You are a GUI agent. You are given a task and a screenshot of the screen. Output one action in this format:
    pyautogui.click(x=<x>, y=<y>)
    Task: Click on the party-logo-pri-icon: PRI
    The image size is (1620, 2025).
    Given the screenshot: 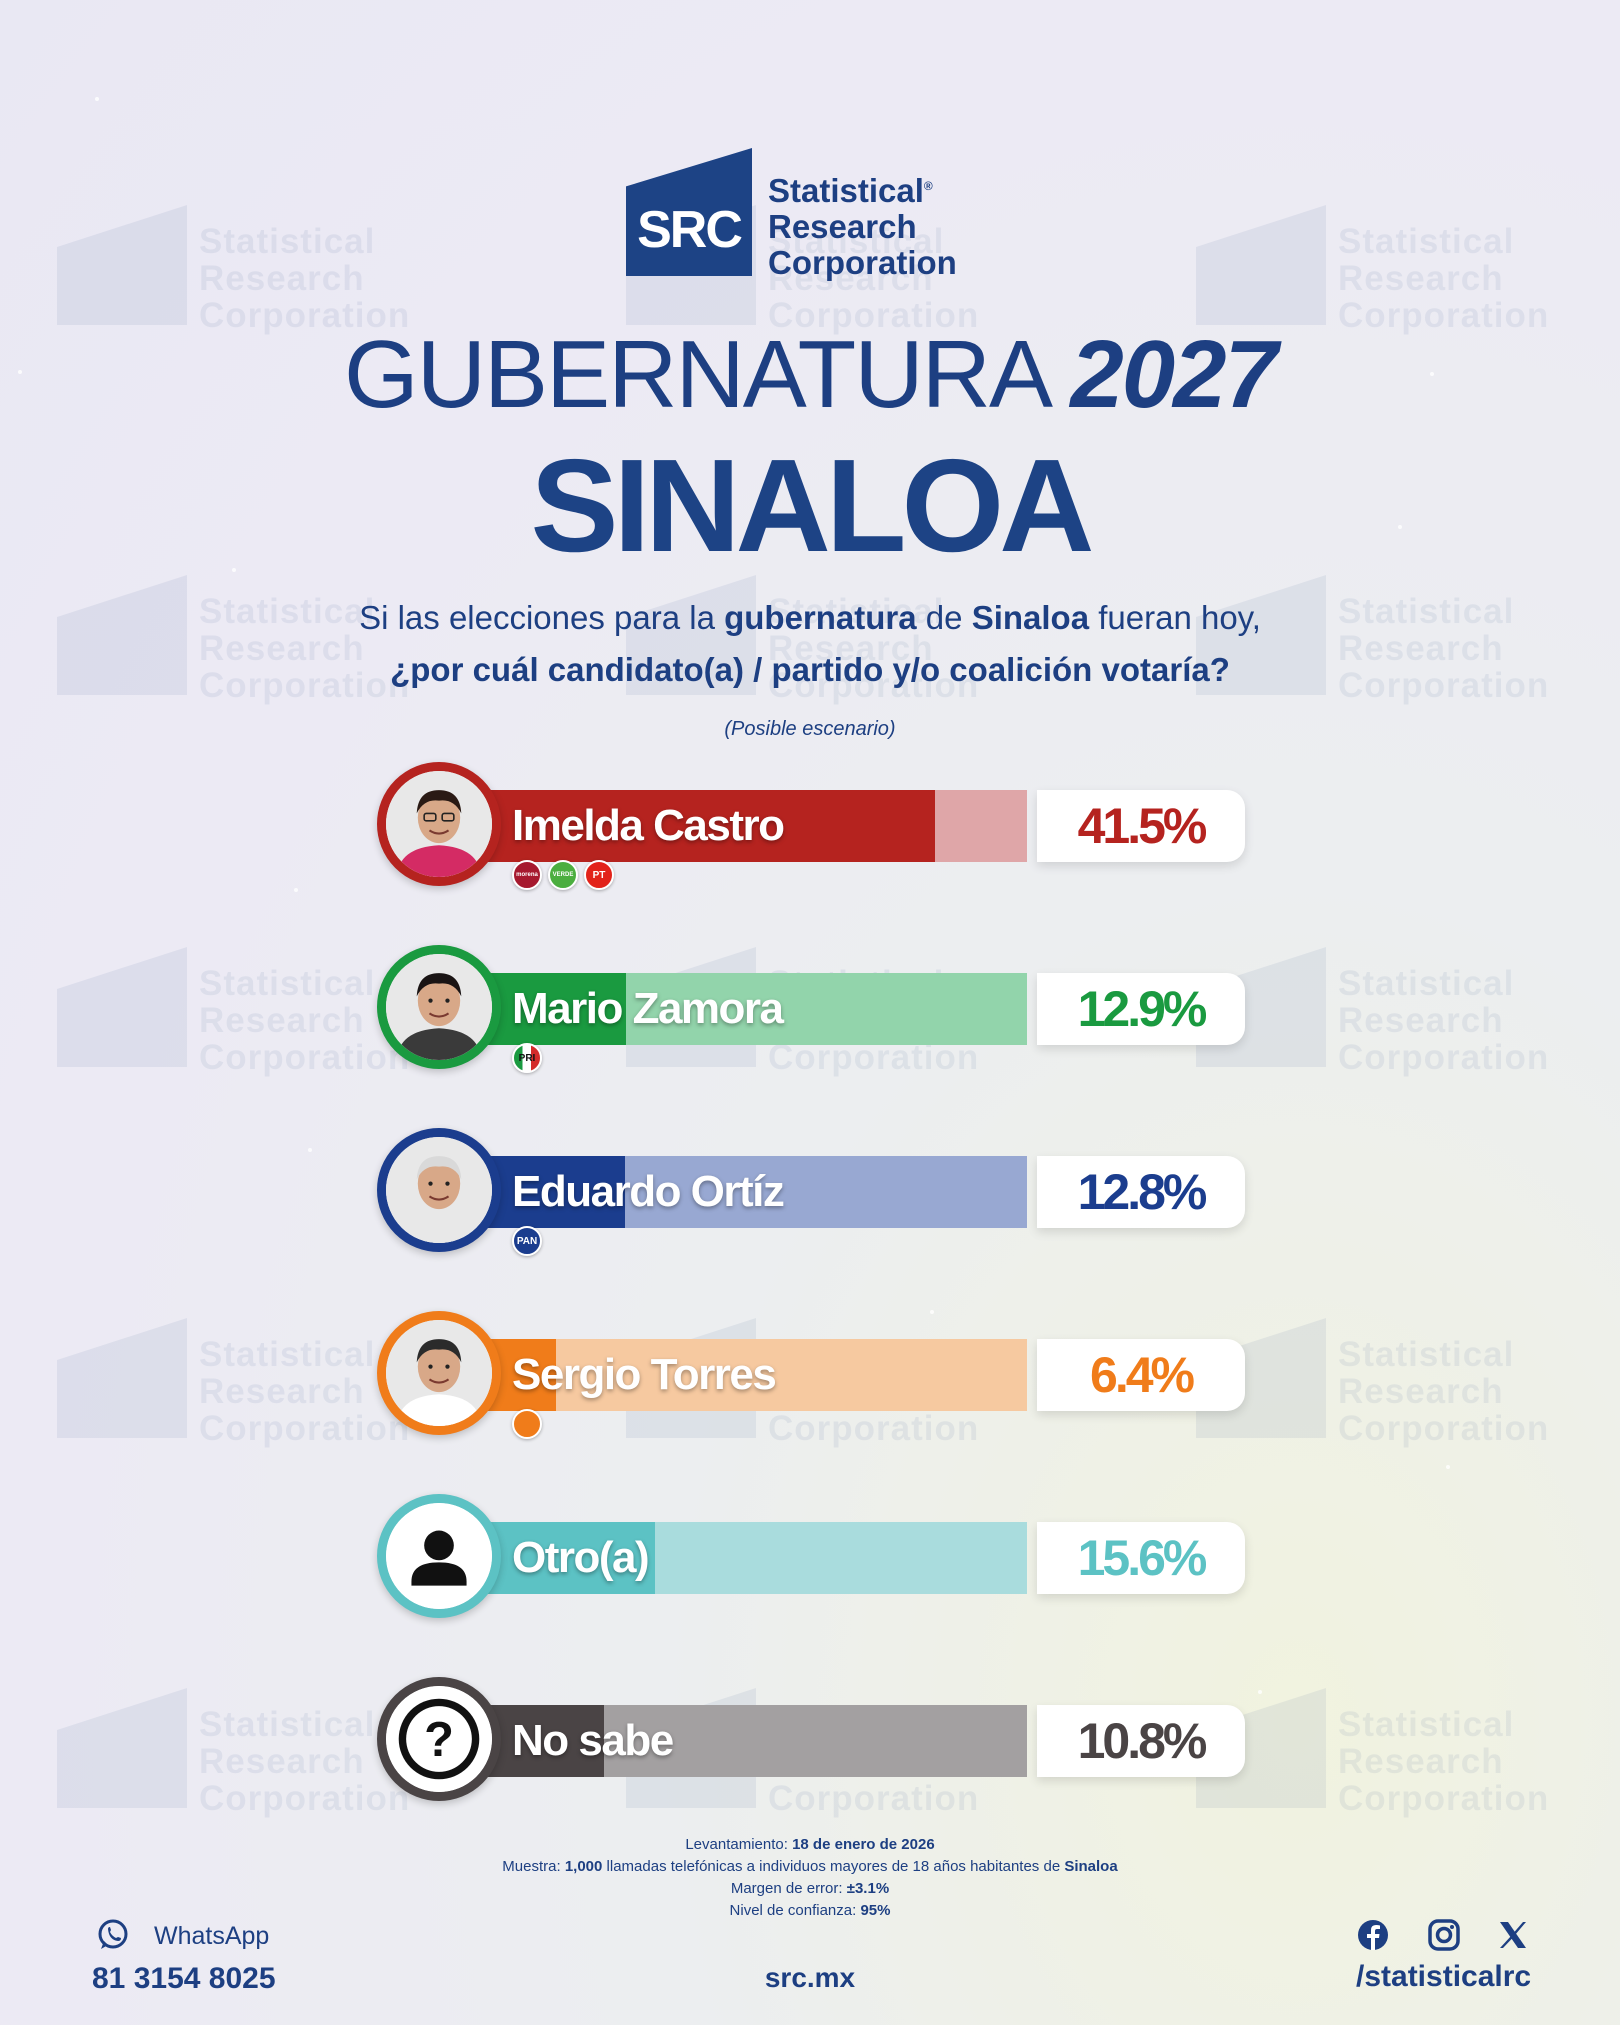 What is the action you would take?
    pyautogui.click(x=527, y=1058)
    